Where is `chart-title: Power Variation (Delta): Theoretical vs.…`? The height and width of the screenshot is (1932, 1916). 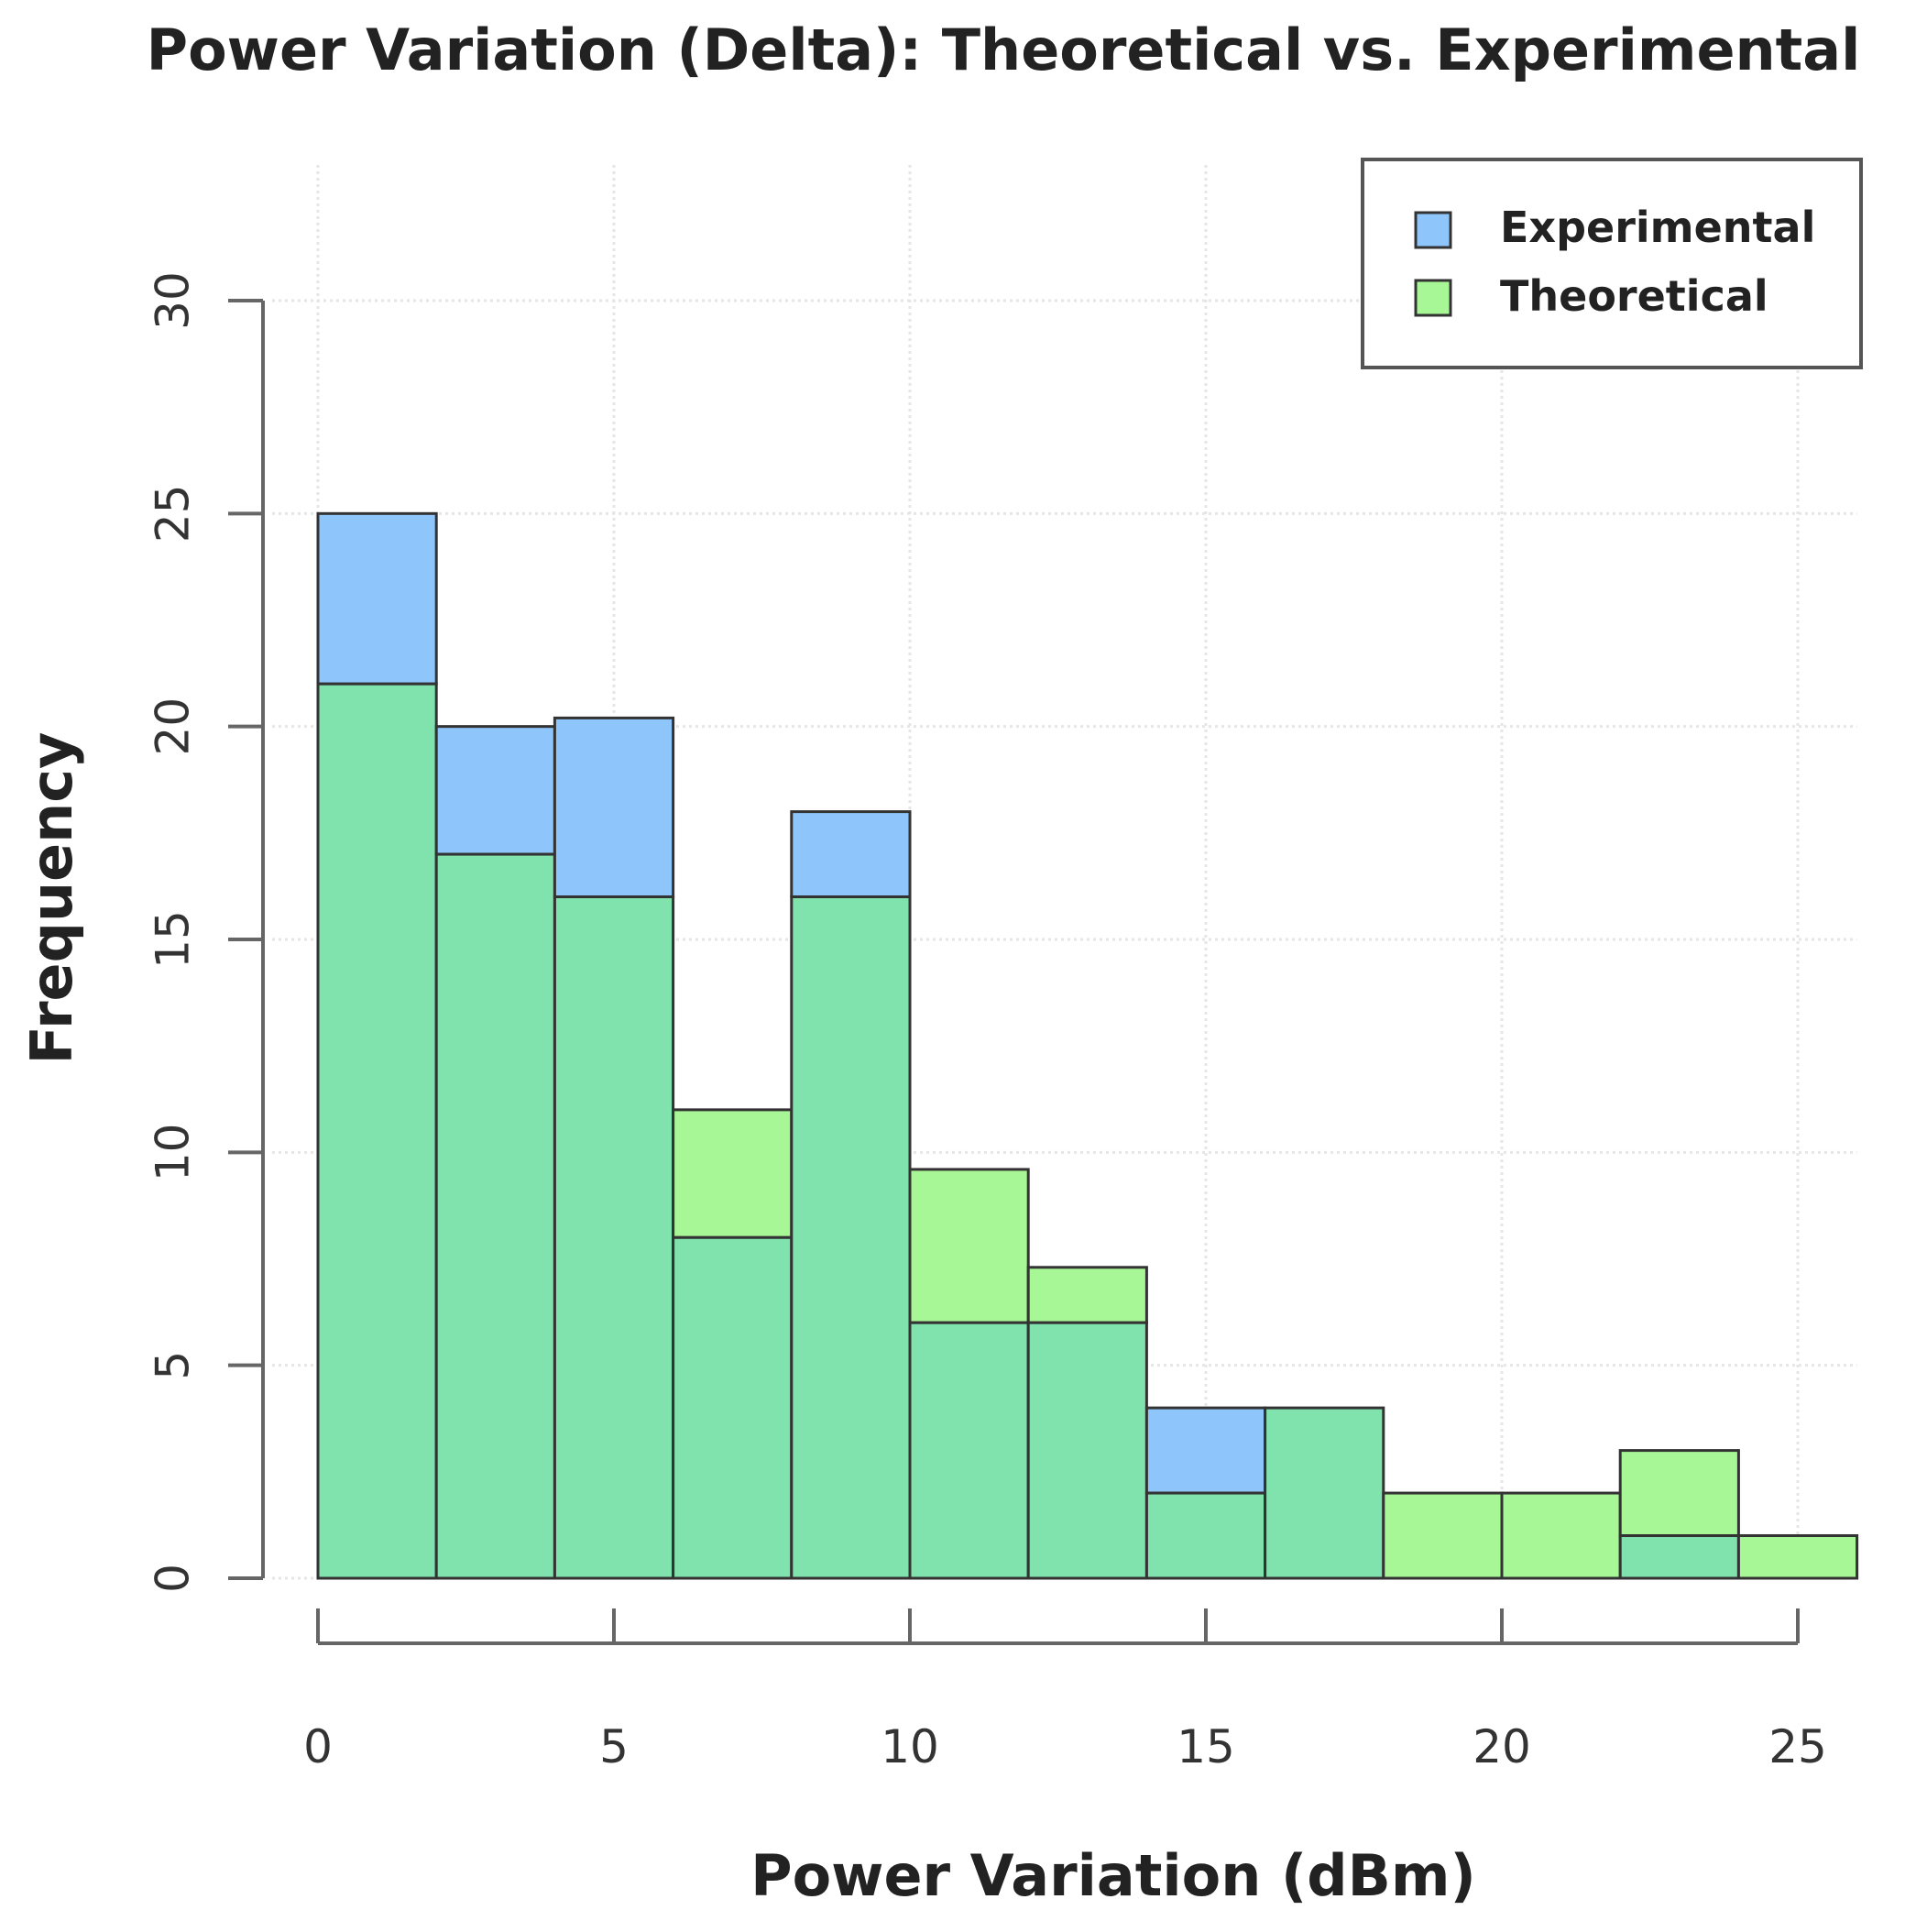
chart-title: Power Variation (Delta): Theoretical vs.… is located at coordinates (1004, 49).